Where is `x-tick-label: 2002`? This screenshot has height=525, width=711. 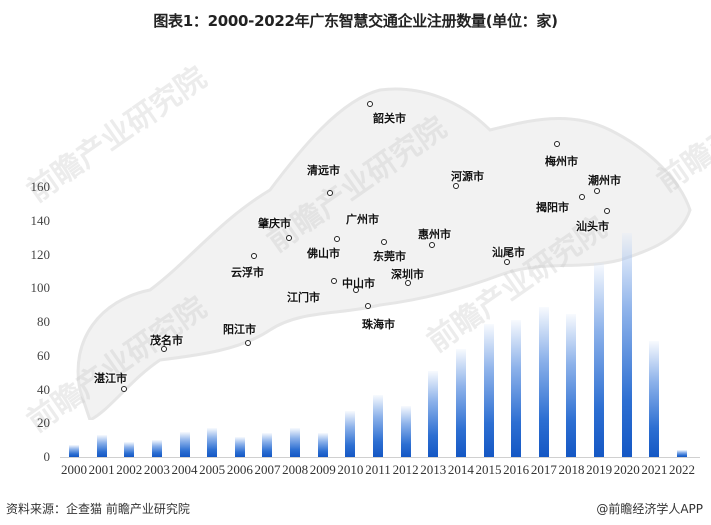 x-tick-label: 2002 is located at coordinates (129, 469).